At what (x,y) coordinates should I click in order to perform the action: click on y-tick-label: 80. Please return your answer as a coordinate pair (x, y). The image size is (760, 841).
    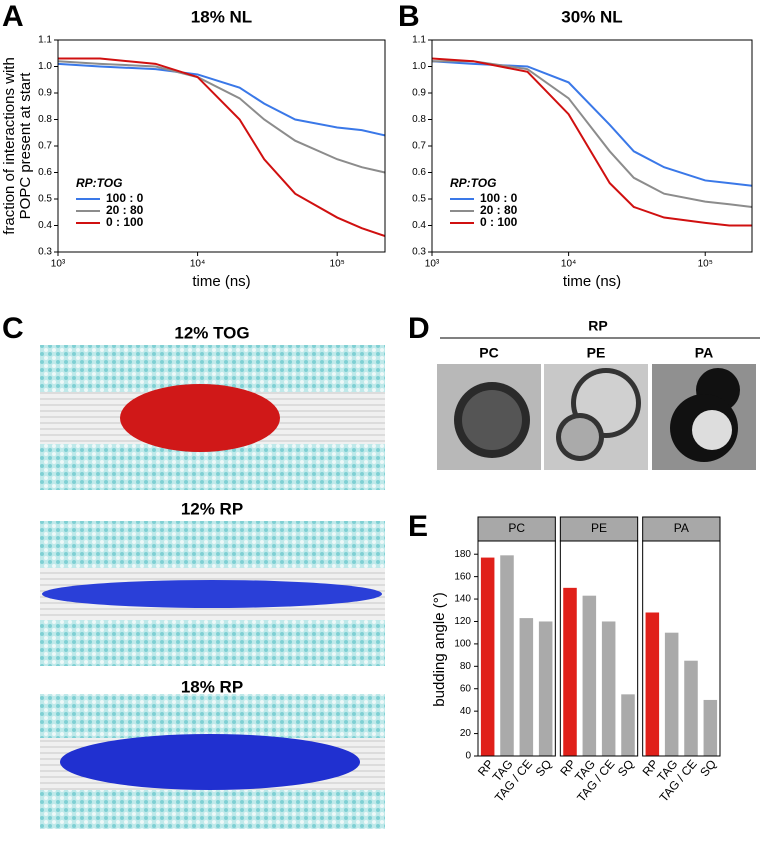
    Looking at the image, I should click on (466, 666).